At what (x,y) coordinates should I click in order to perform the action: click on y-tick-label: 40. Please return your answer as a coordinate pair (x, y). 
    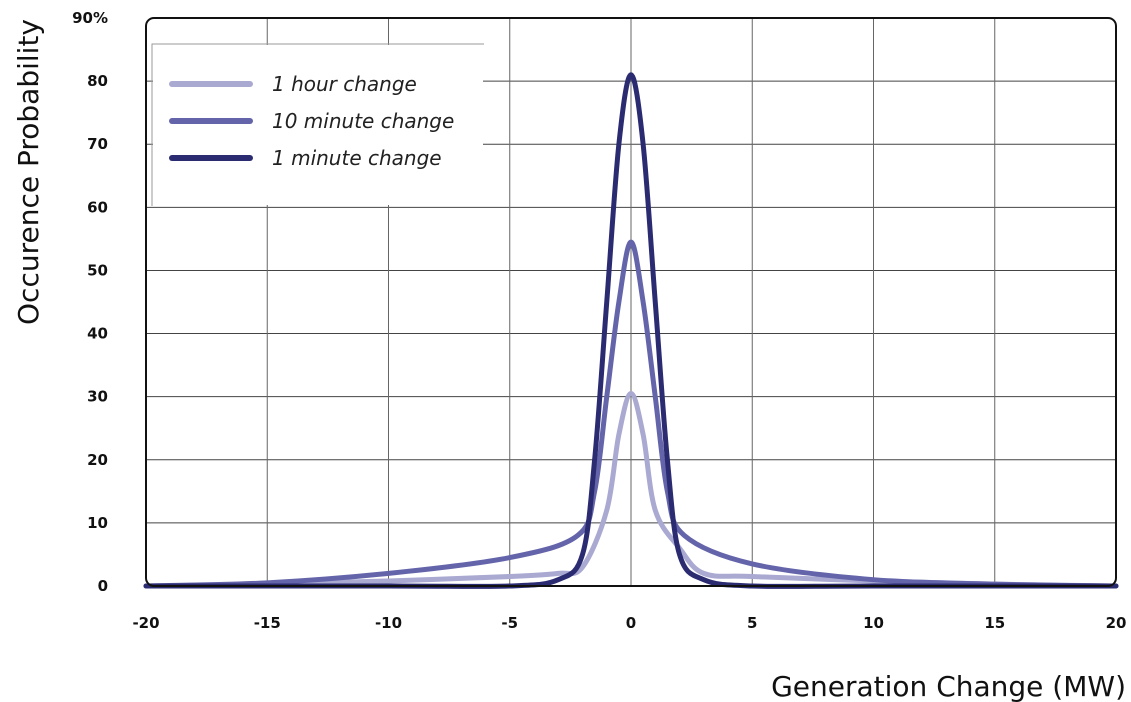
    Looking at the image, I should click on (97, 334).